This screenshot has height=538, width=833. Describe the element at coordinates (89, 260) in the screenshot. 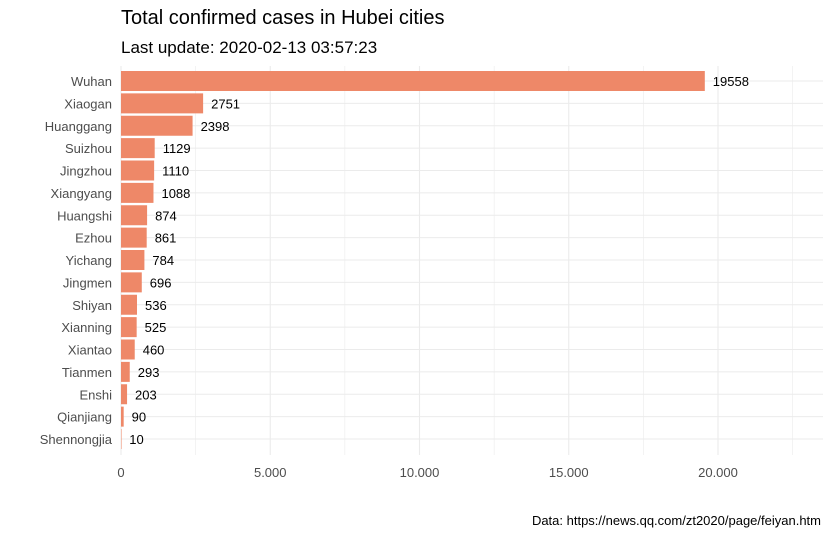

I see `y-tick-label: Yichang` at that location.